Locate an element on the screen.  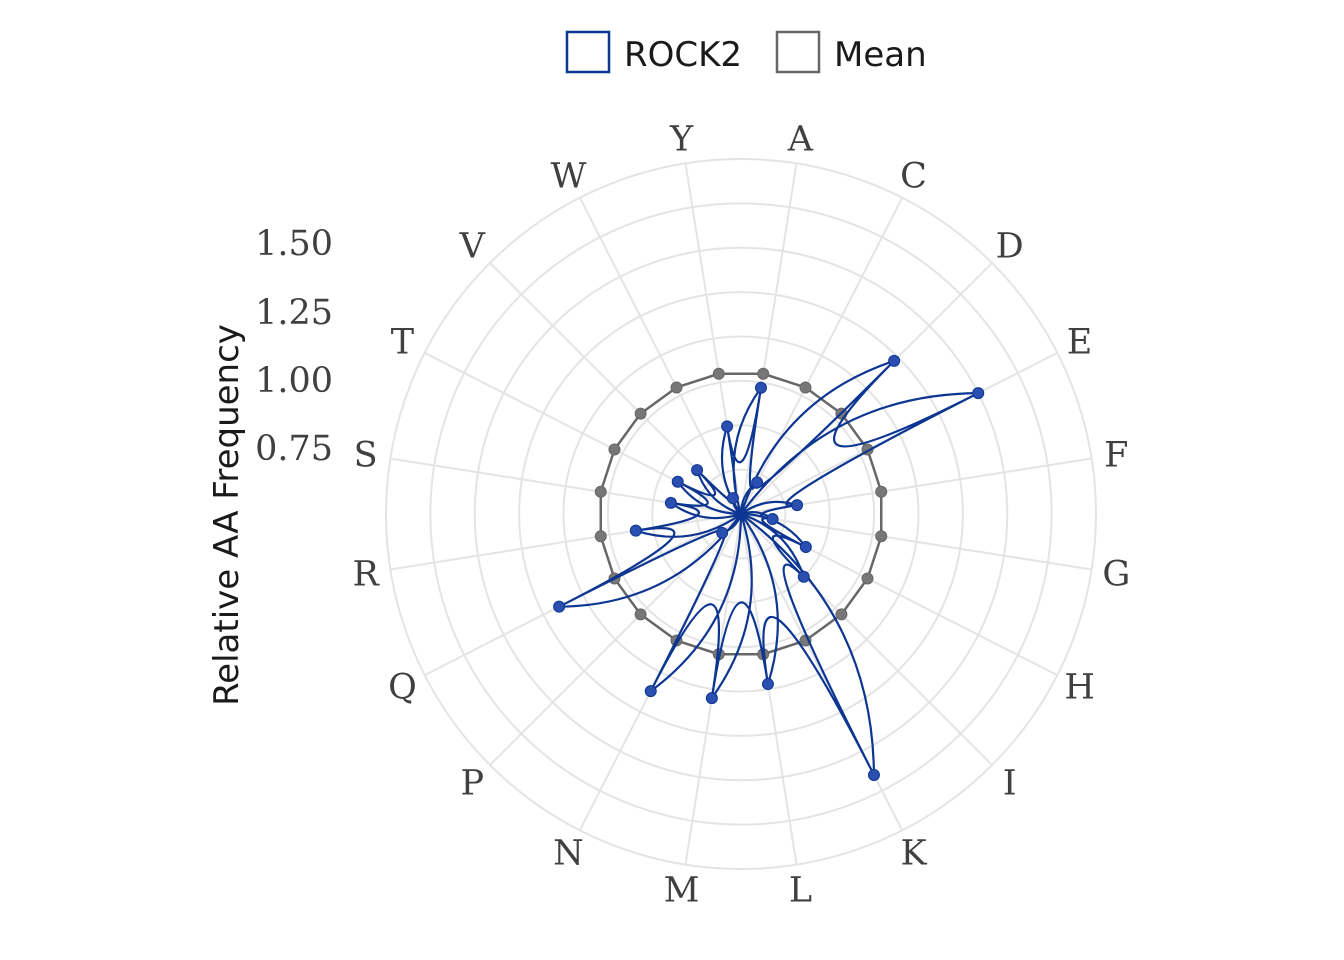
series-line-rock2 is located at coordinates (768, 567).